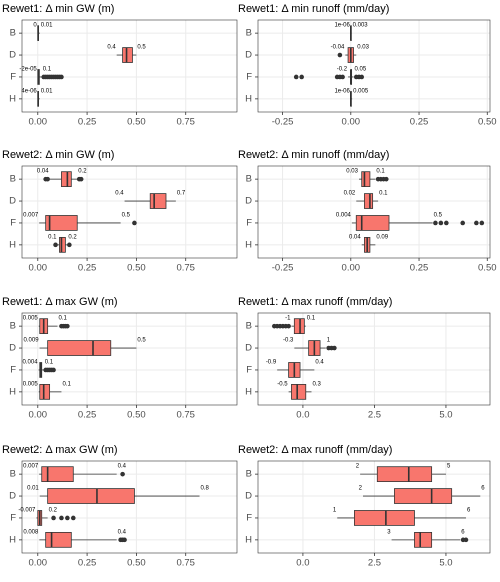  Describe the element at coordinates (361, 26) in the screenshot. I see `high-label: 0.003` at that location.